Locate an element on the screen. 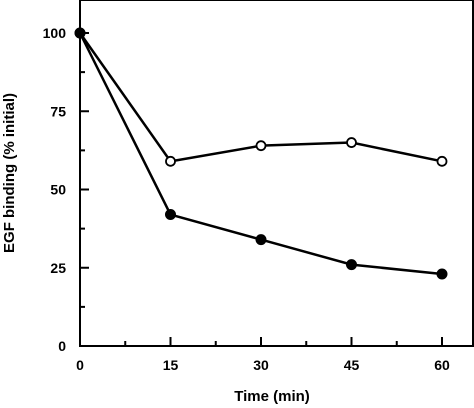 This screenshot has width=474, height=408. y-tick-label: 0 is located at coordinates (62, 346).